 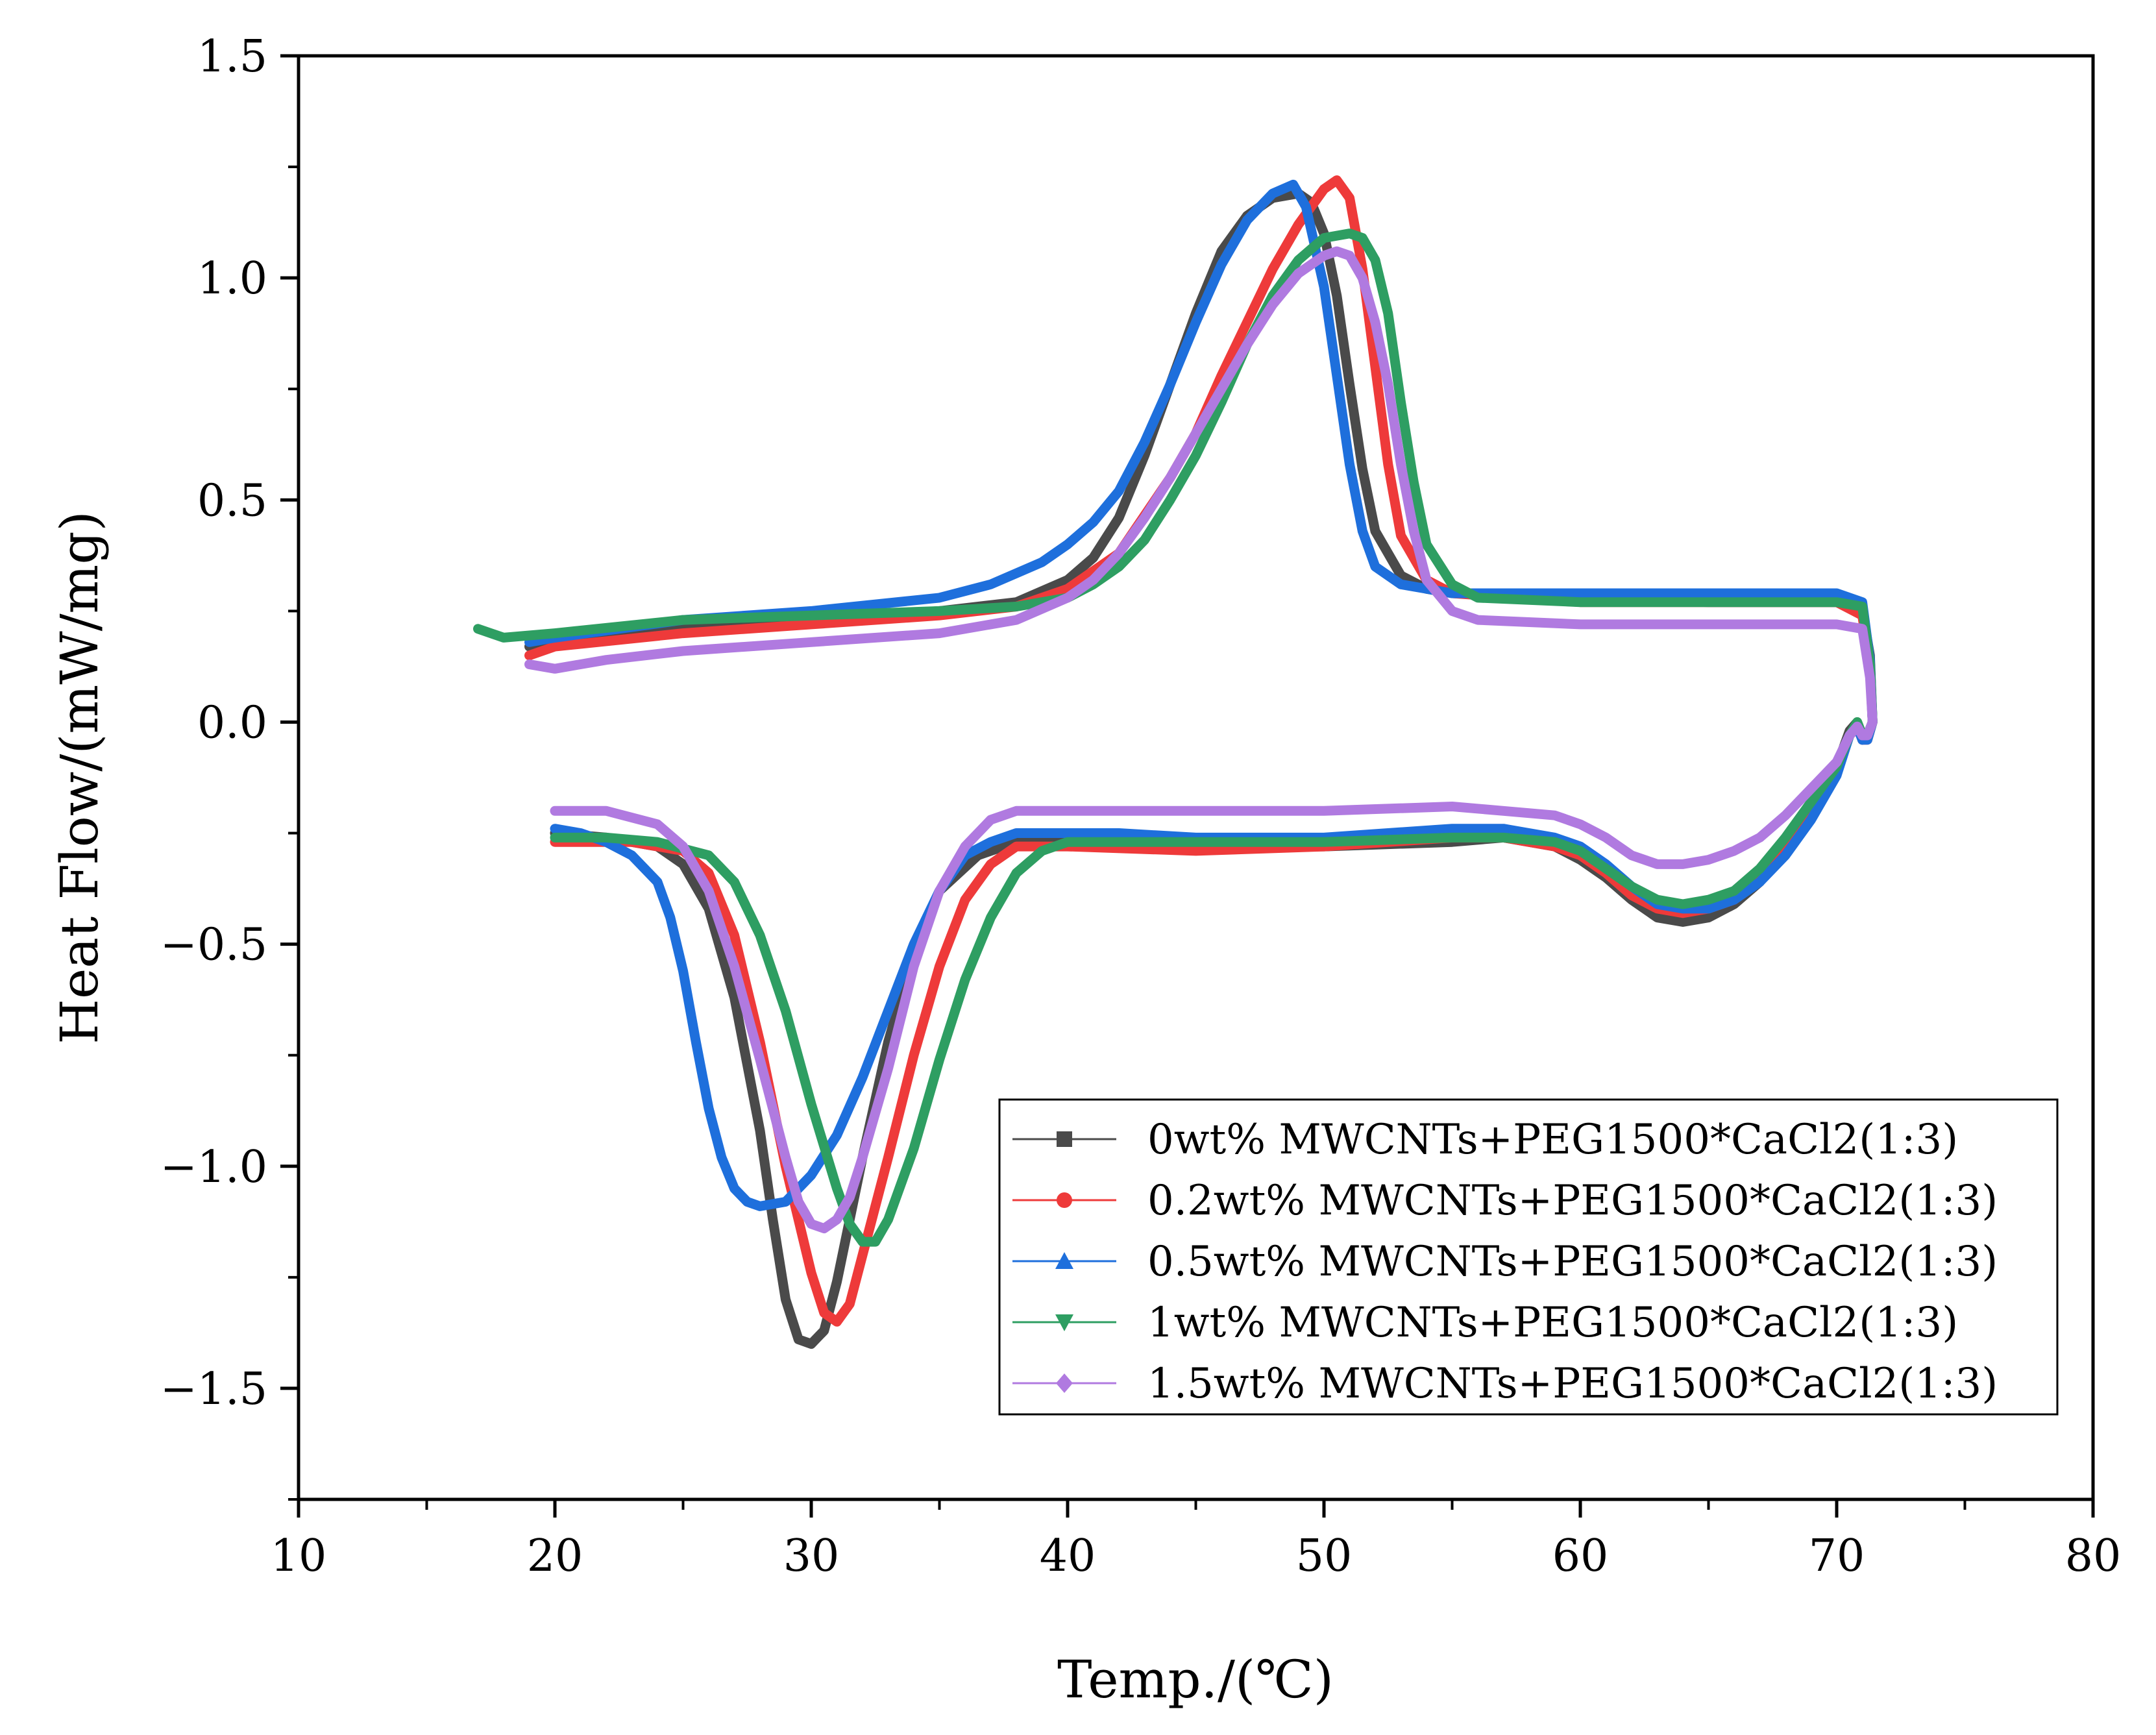 What do you see at coordinates (1580, 1556) in the screenshot?
I see `x-tick-label: 60` at bounding box center [1580, 1556].